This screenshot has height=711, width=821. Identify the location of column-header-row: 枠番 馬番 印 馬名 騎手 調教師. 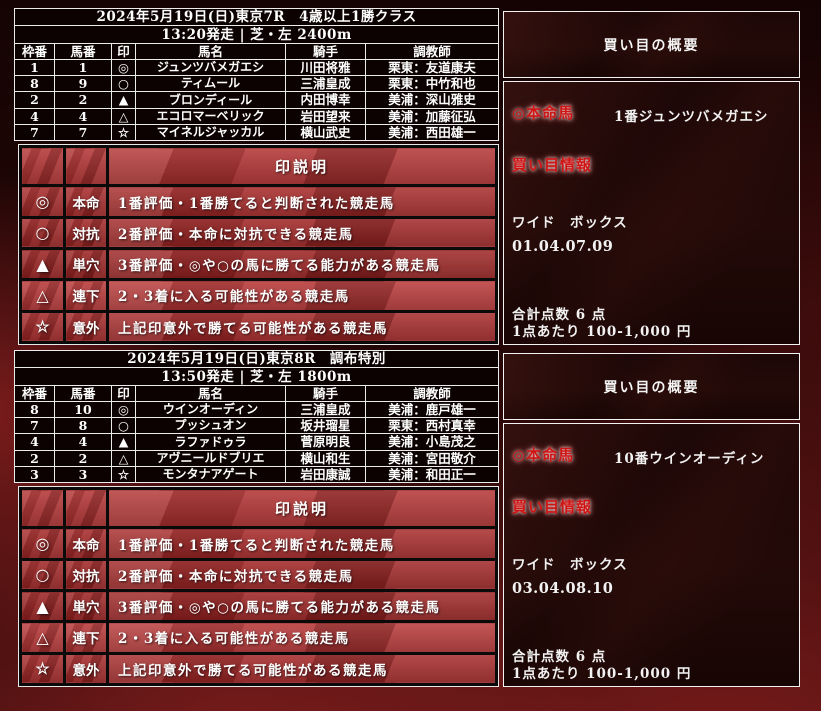
(257, 51).